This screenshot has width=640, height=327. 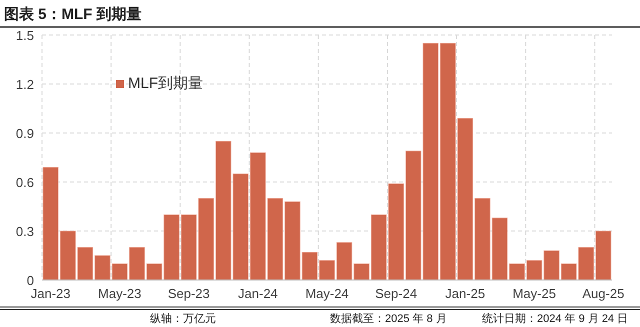 What do you see at coordinates (189, 293) in the screenshot?
I see `x-tick-label: Sep-23` at bounding box center [189, 293].